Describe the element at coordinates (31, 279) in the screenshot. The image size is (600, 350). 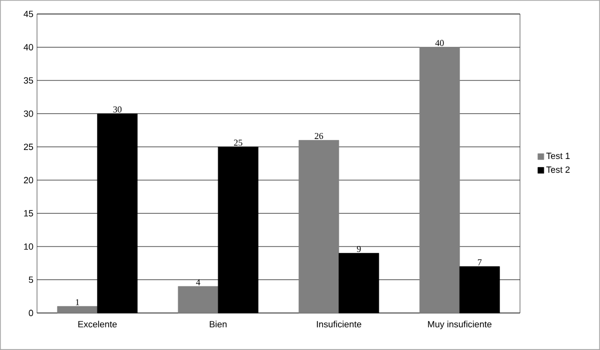
I see `y-tick-label: 5` at that location.